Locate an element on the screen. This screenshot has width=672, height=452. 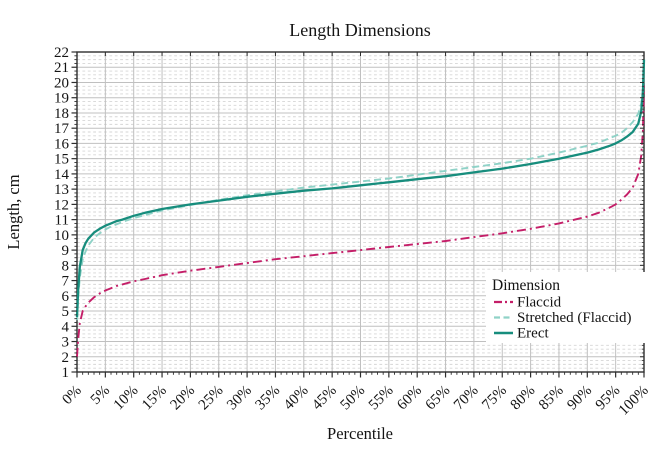
x-tick-label: 85% is located at coordinates (551, 398).